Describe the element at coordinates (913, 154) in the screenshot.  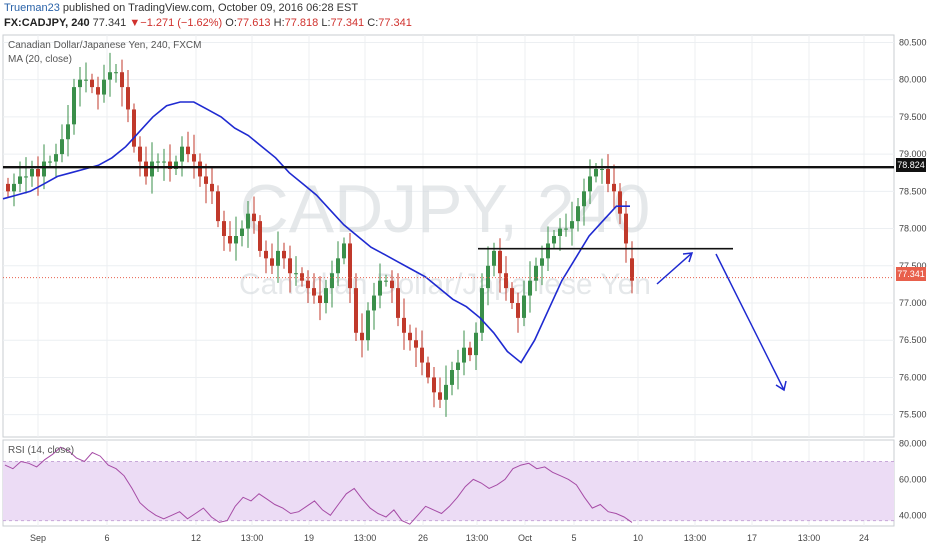
I see `price-tick-label: 79.000` at that location.